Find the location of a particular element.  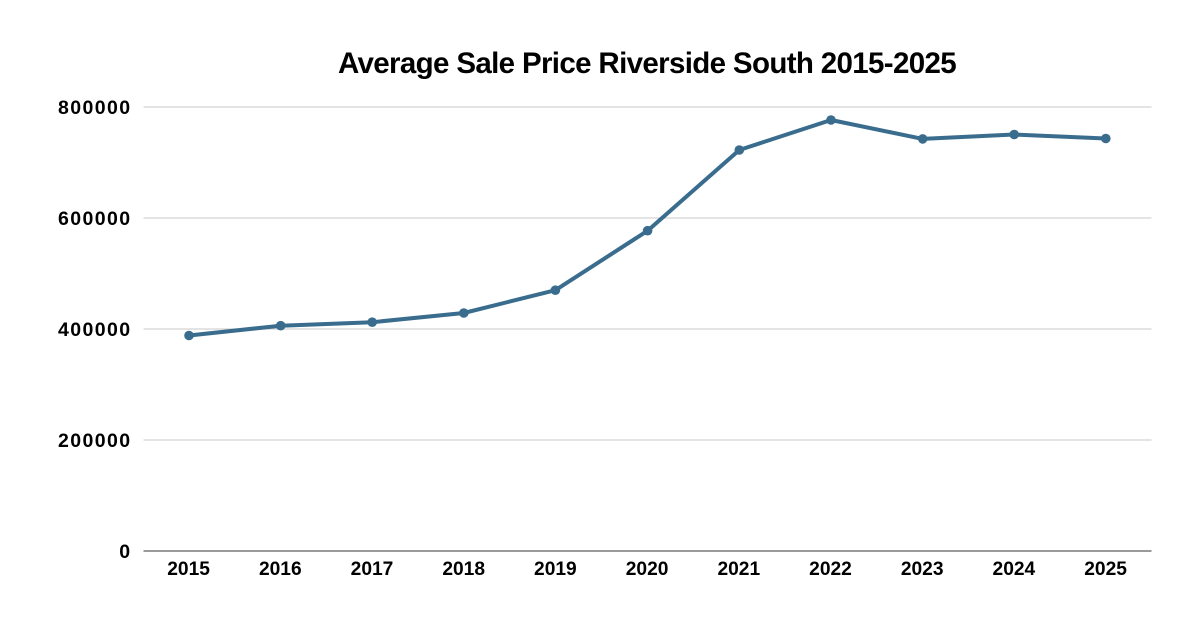

svg-text: 2021 is located at coordinates (738, 569).